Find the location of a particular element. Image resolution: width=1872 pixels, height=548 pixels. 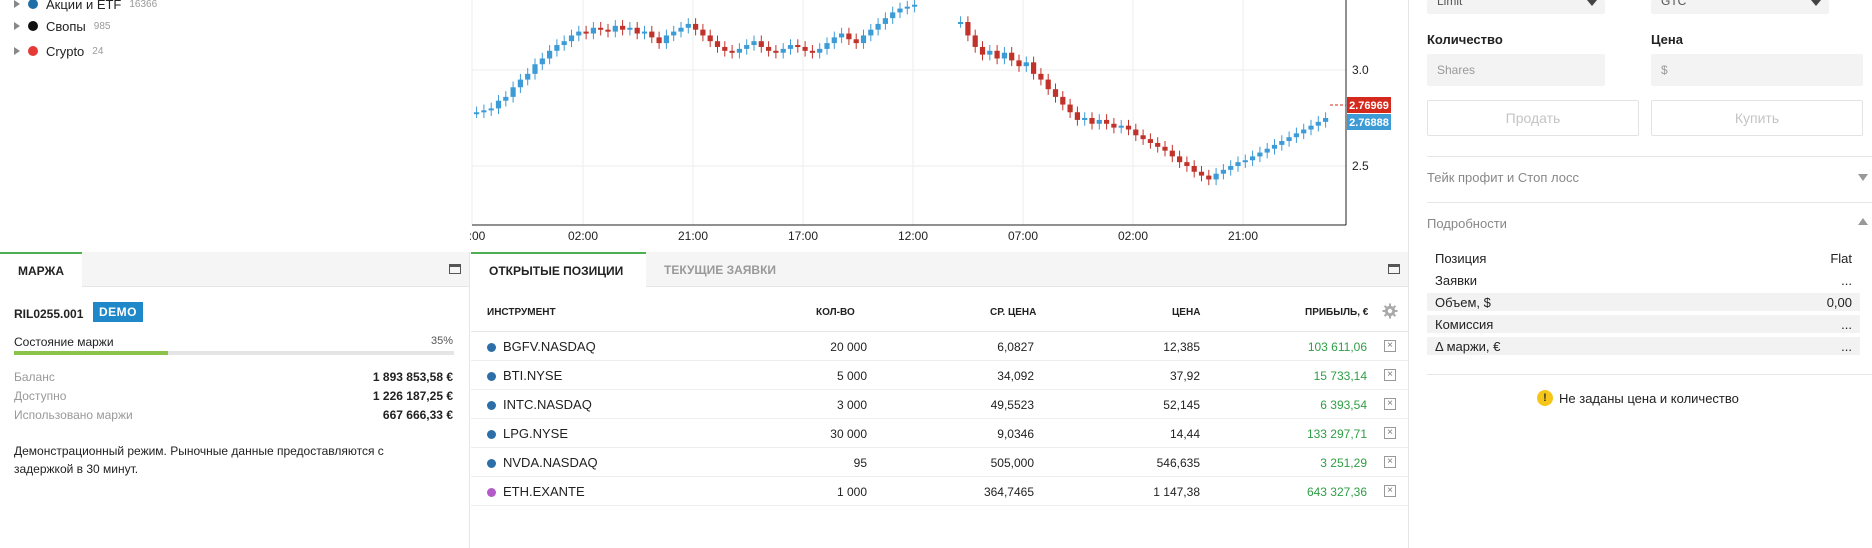

tab-current-orders: ТЕКУЩИЕ ЗАЯВКИ is located at coordinates (720, 269).